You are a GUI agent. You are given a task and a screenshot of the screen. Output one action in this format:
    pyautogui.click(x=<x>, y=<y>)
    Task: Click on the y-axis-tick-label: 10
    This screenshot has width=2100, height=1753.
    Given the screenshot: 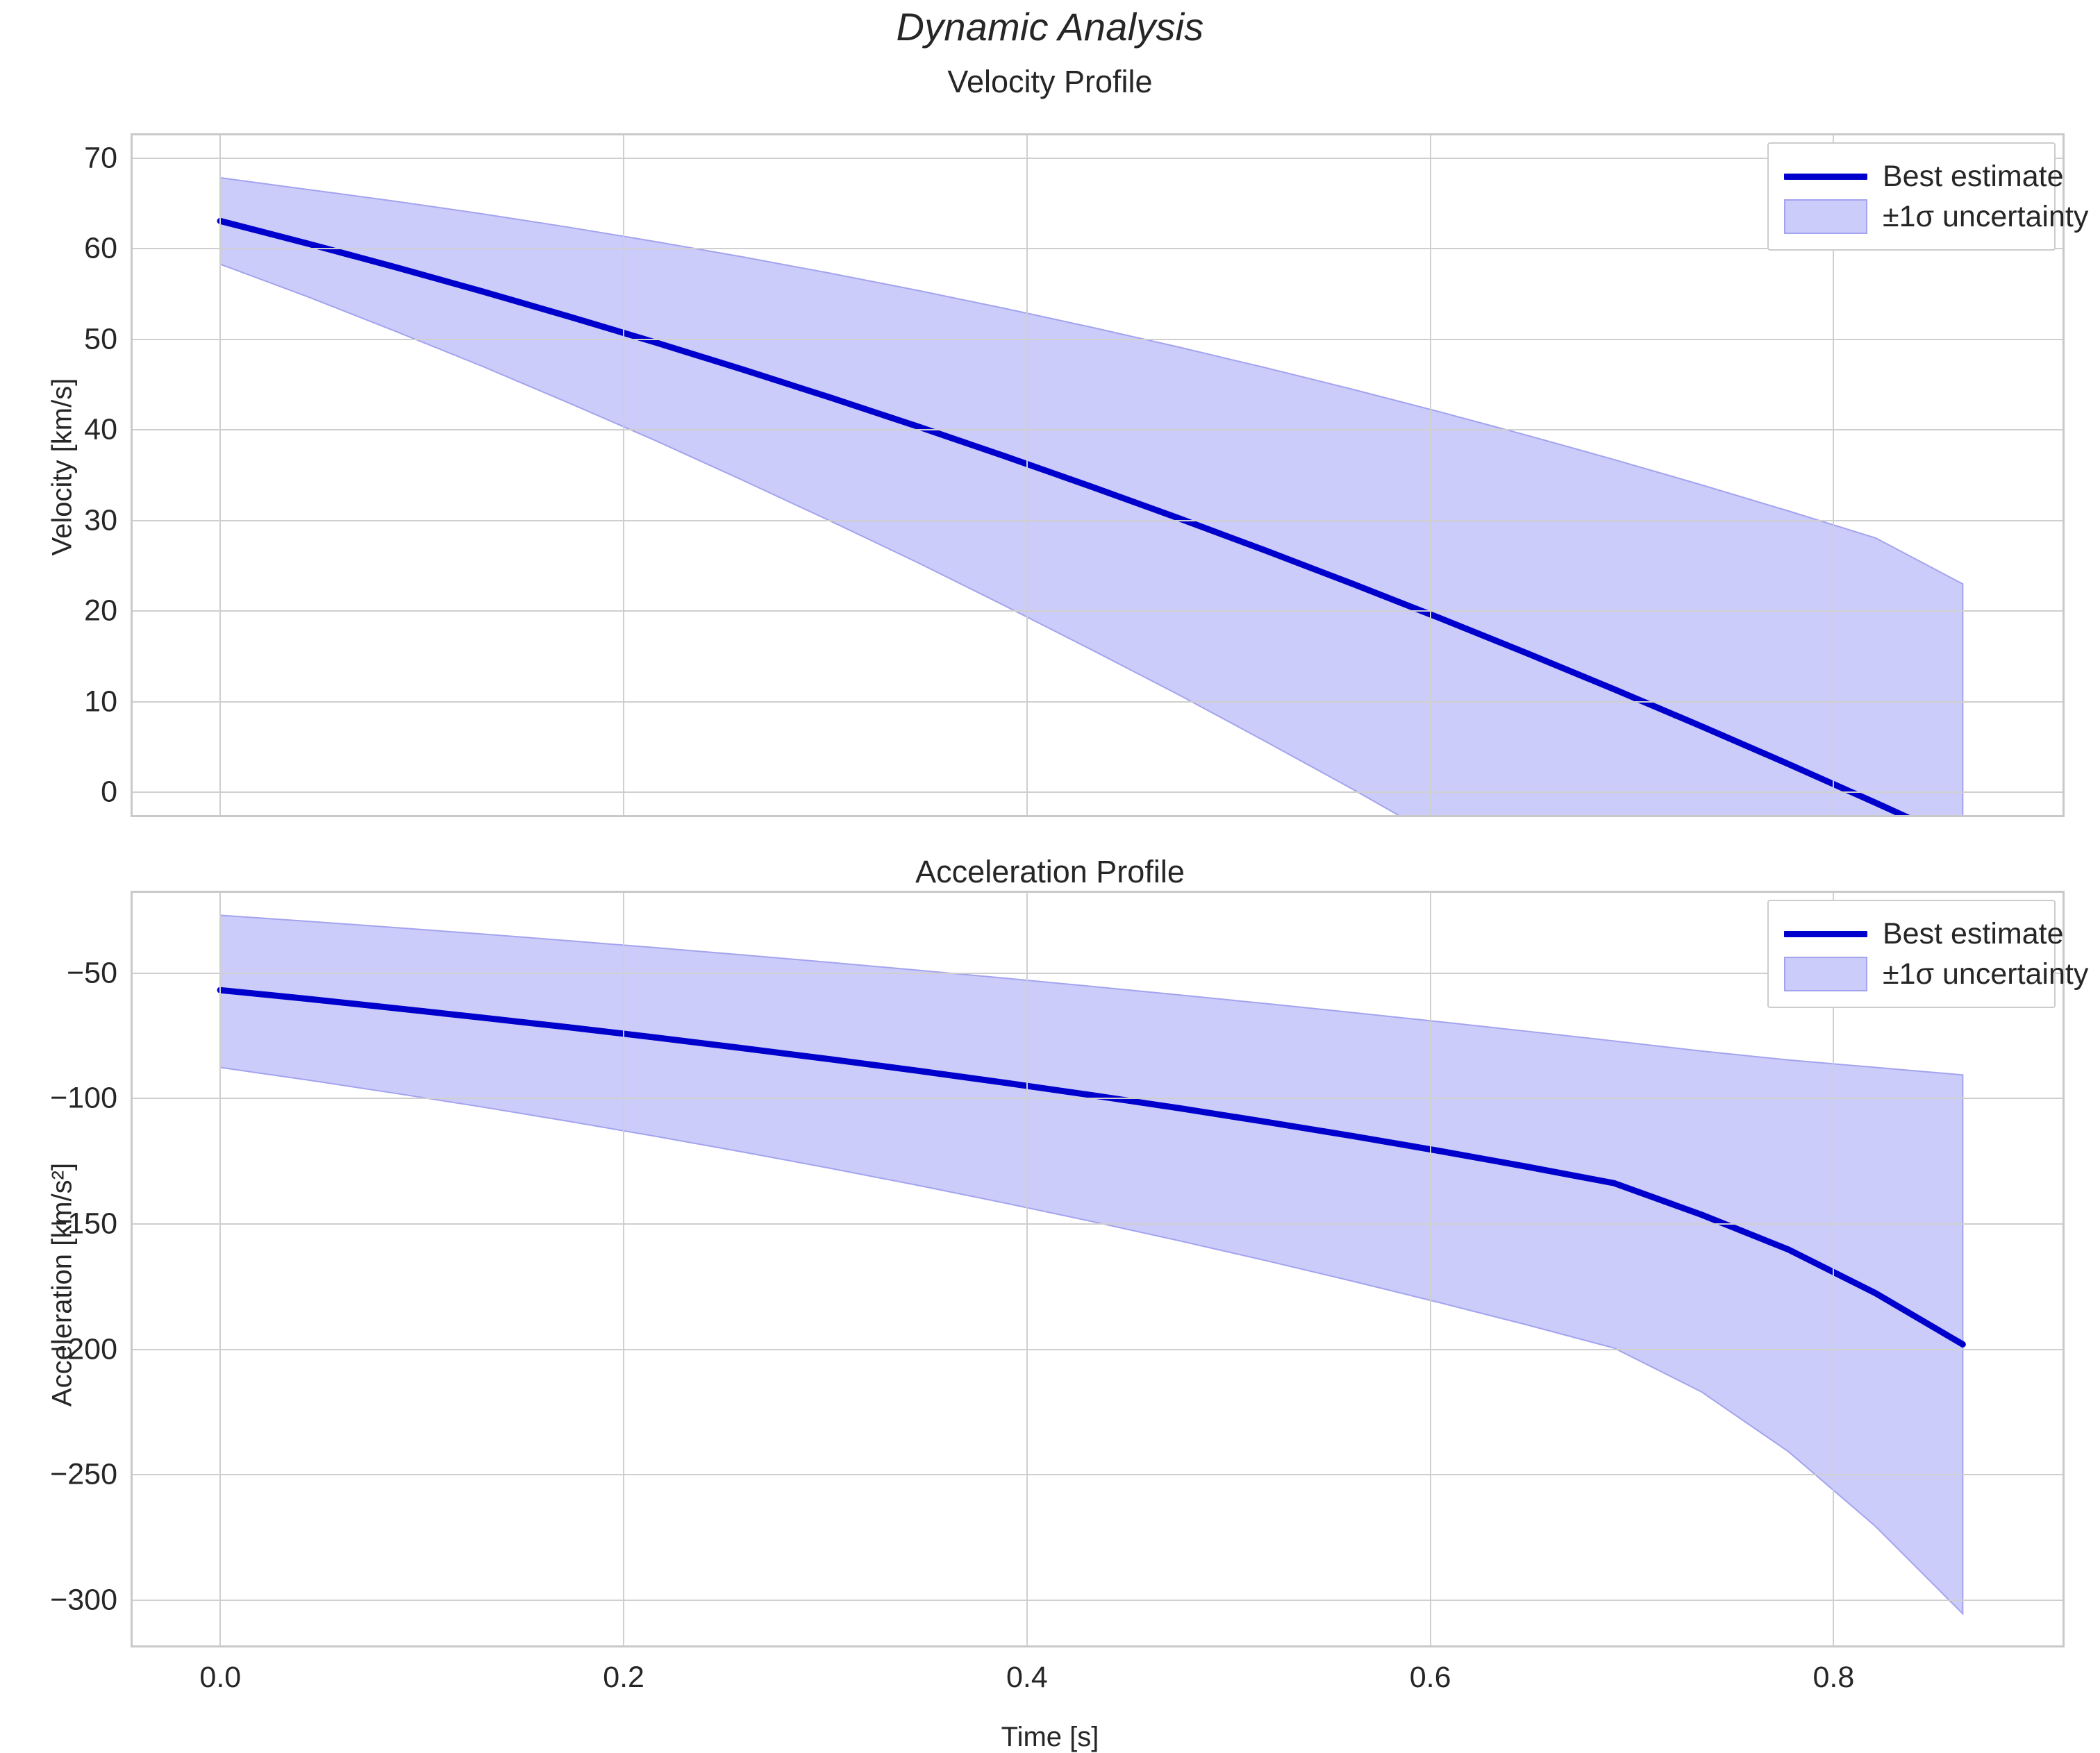 What is the action you would take?
    pyautogui.click(x=100, y=702)
    